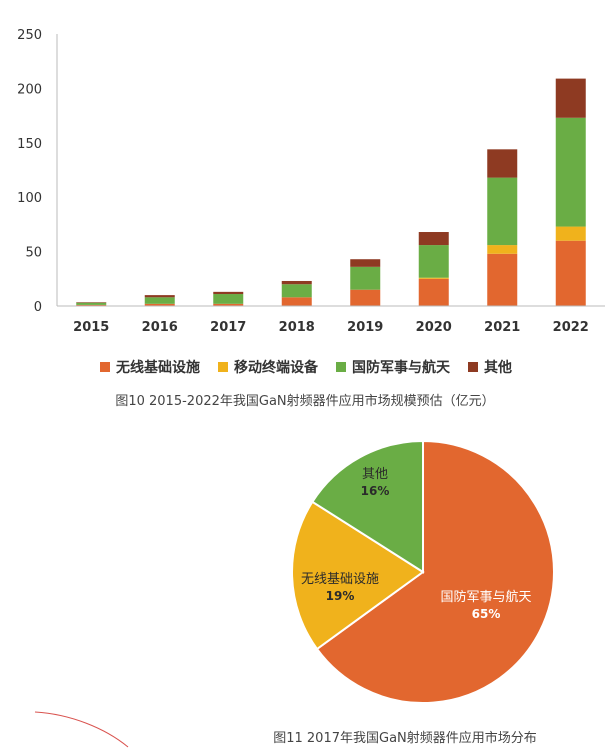 This screenshot has width=610, height=749. I want to click on legend-item-other: 其他, so click(490, 367).